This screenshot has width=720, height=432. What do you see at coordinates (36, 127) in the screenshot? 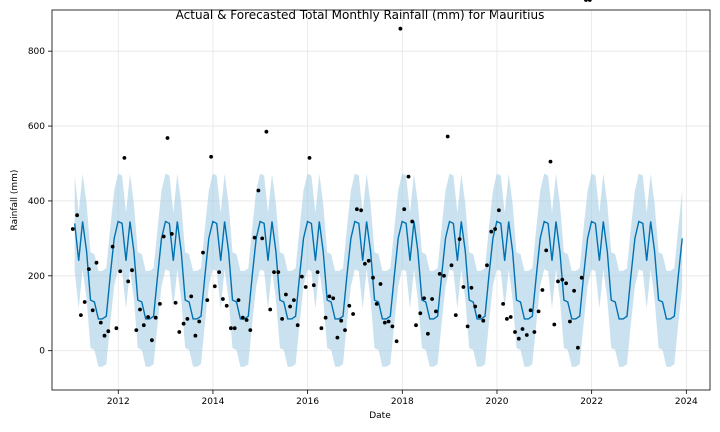
I see `y-tick-label: 600` at bounding box center [36, 127].